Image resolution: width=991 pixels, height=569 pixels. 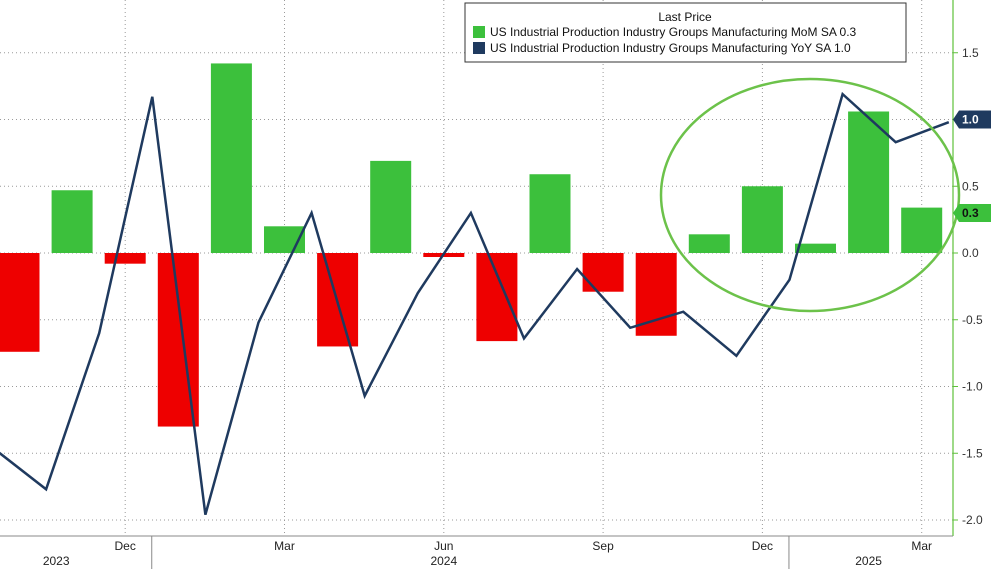 What do you see at coordinates (970, 186) in the screenshot?
I see `y-tick-label: 0.5` at bounding box center [970, 186].